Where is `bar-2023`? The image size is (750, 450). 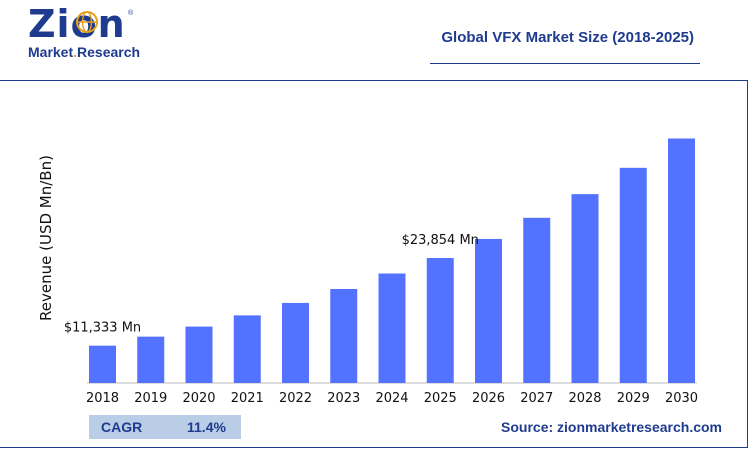
bar-2023 is located at coordinates (344, 335).